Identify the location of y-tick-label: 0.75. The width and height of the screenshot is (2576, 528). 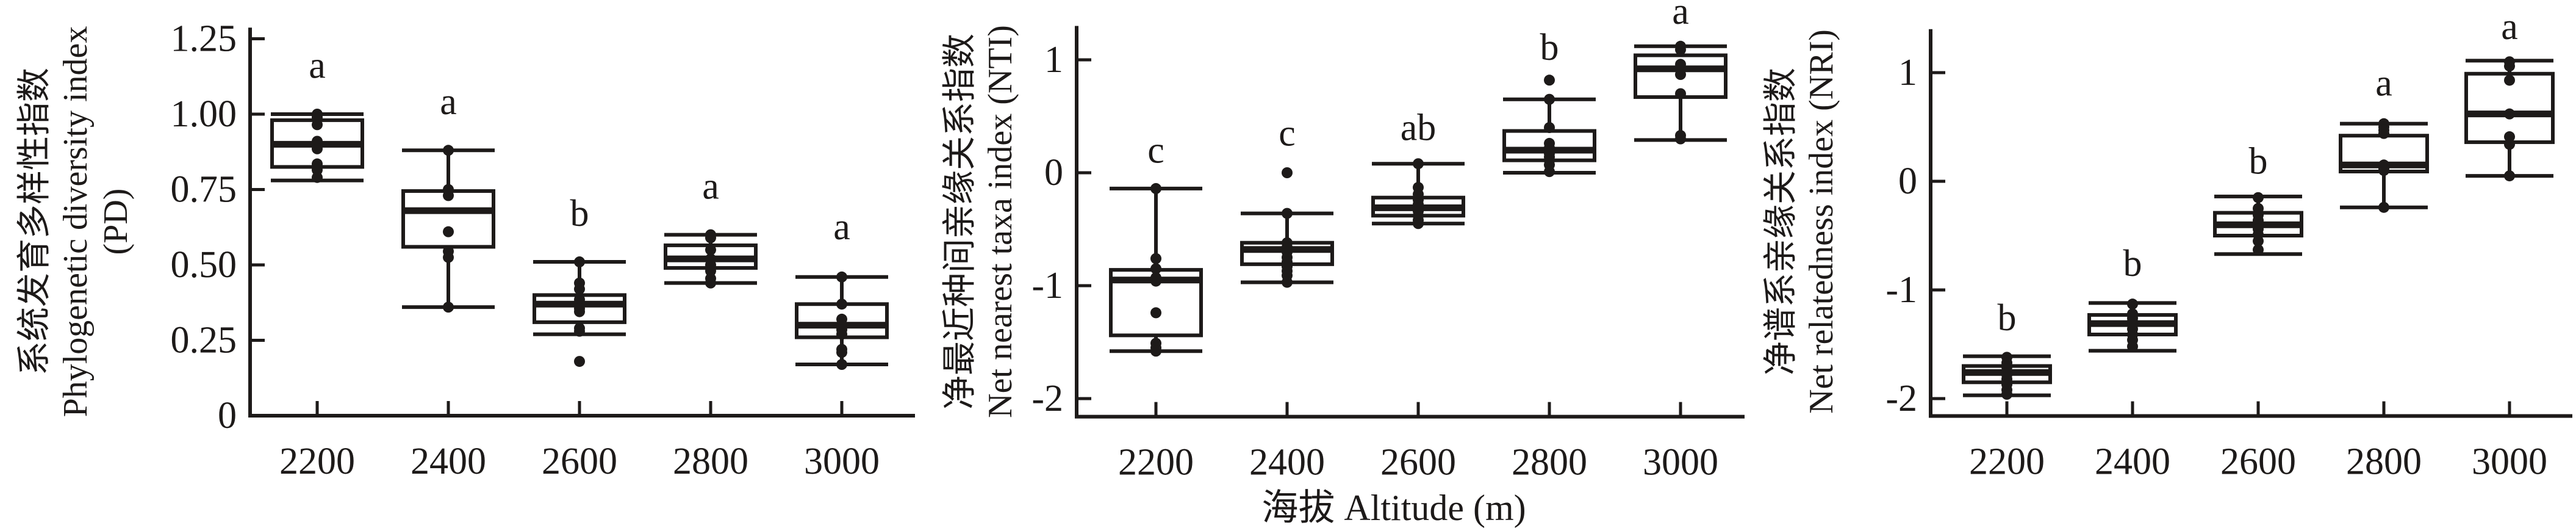
(204, 190).